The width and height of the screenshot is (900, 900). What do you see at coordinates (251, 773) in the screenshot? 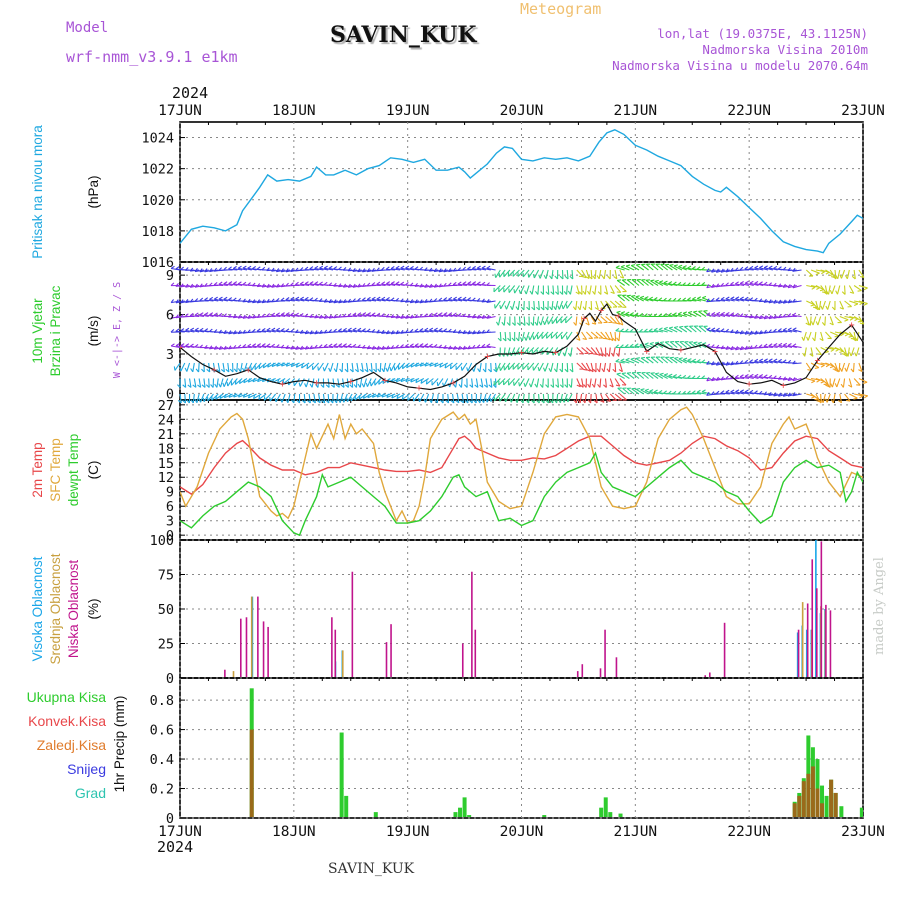
I see `bar-precip-konvek-kisa` at bounding box center [251, 773].